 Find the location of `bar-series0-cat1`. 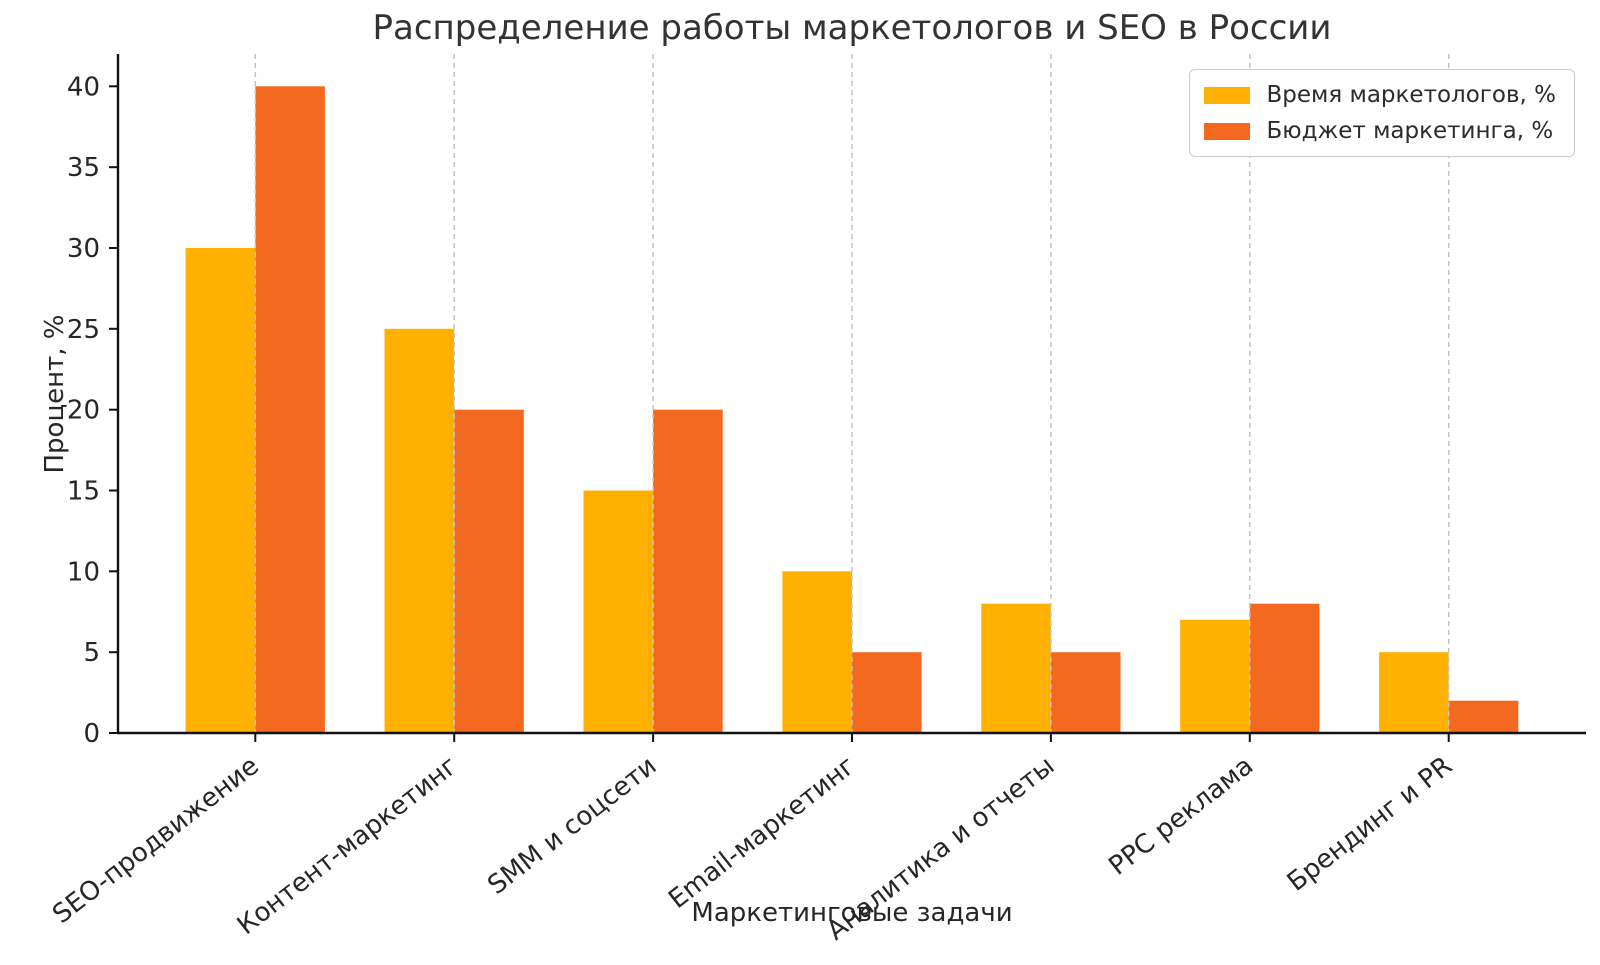

bar-series0-cat1 is located at coordinates (419, 530).